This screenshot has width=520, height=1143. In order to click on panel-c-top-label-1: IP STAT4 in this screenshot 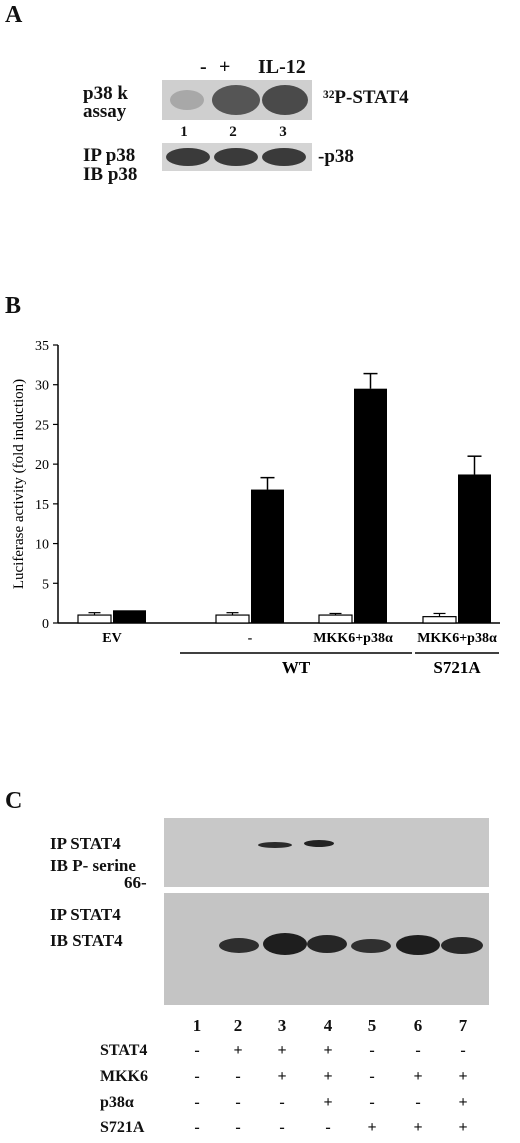, I will do `click(85, 843)`.